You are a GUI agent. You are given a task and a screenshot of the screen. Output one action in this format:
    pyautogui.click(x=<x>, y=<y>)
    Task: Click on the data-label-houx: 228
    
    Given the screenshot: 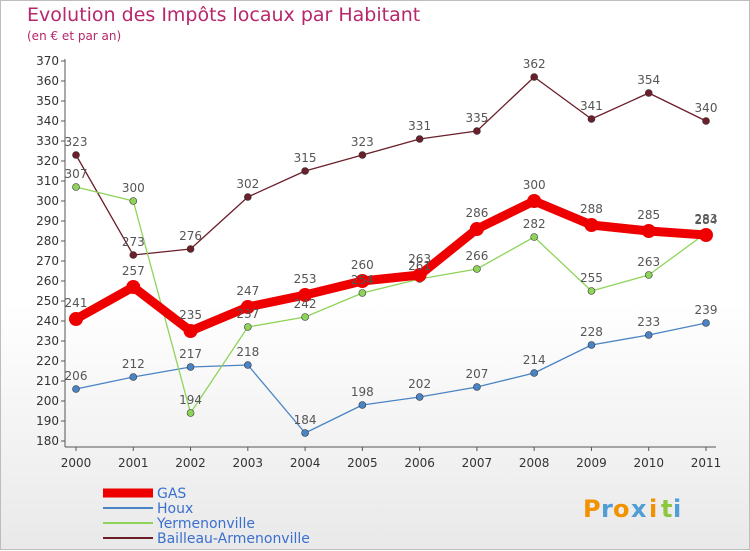 What is the action you would take?
    pyautogui.click(x=591, y=332)
    